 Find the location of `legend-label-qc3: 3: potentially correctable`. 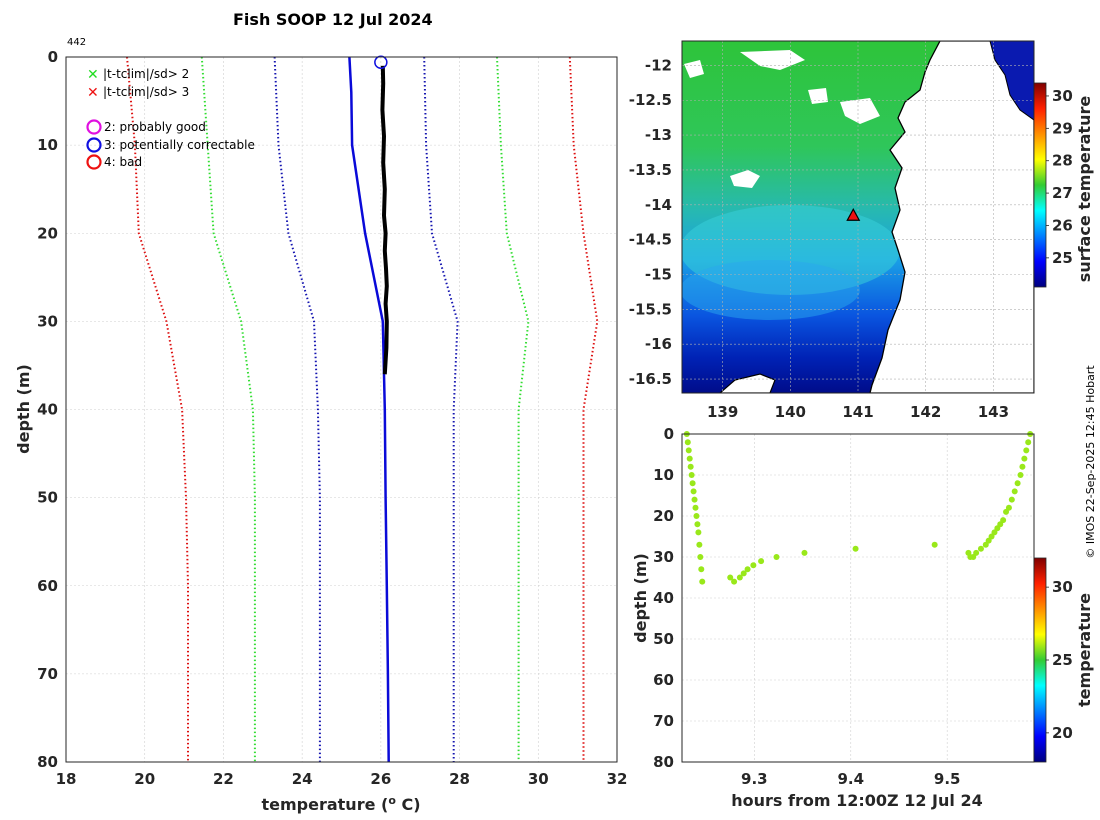

legend-label-qc3: 3: potentially correctable is located at coordinates (179, 145).